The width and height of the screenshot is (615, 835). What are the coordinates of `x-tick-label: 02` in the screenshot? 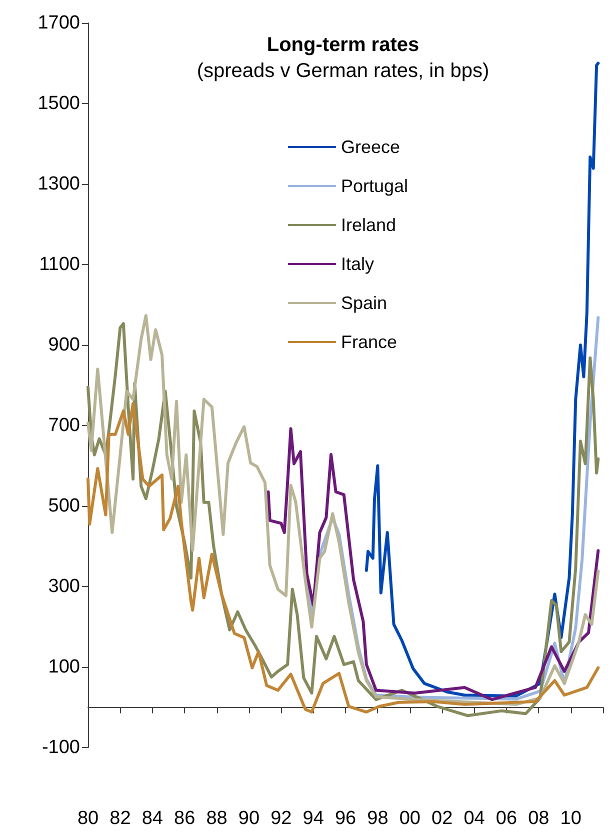 It's located at (442, 818).